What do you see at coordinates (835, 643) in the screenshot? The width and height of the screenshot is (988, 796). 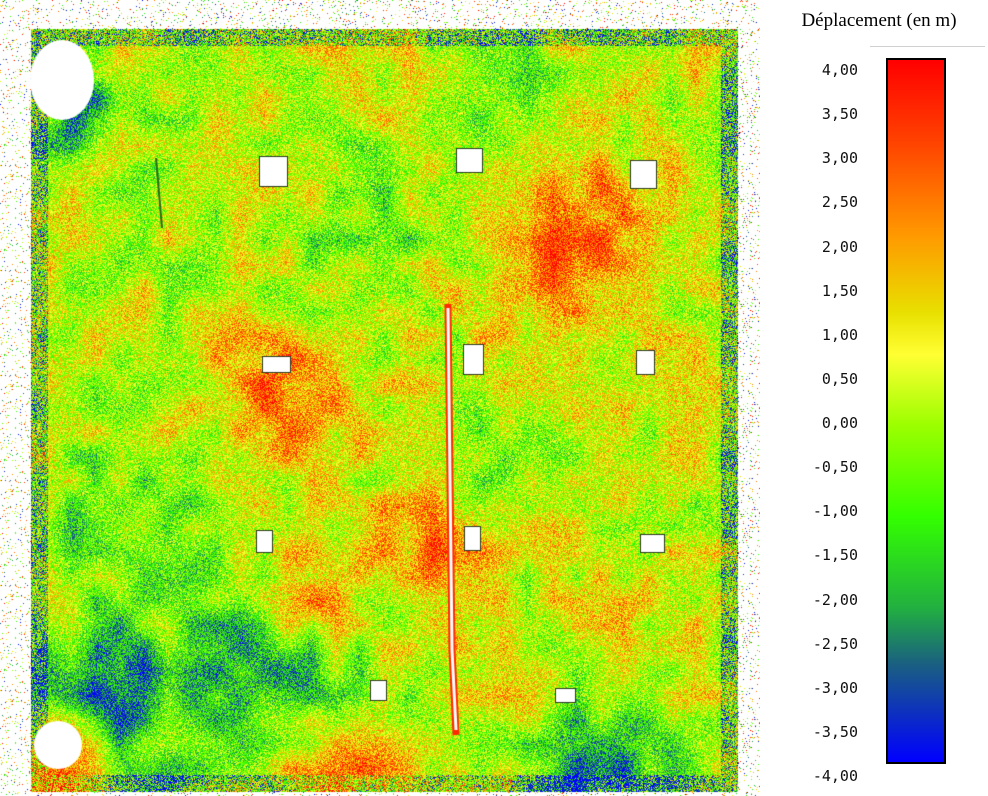 I see `scale-tick-label: -2,50` at bounding box center [835, 643].